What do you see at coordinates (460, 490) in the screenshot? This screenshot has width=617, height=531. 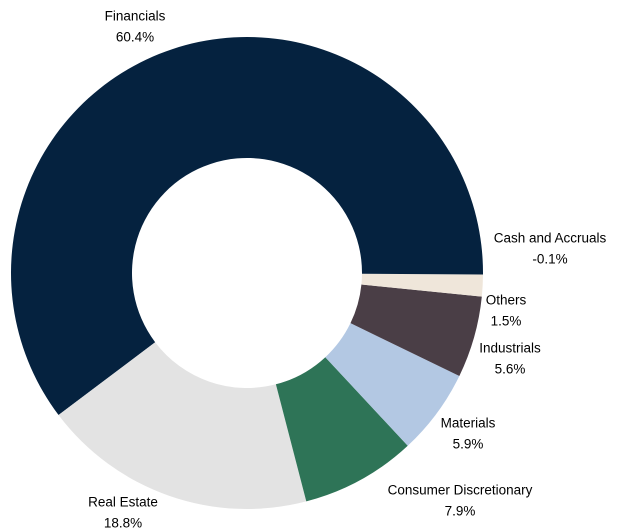 I see `slice-label: Consumer Discretionary` at bounding box center [460, 490].